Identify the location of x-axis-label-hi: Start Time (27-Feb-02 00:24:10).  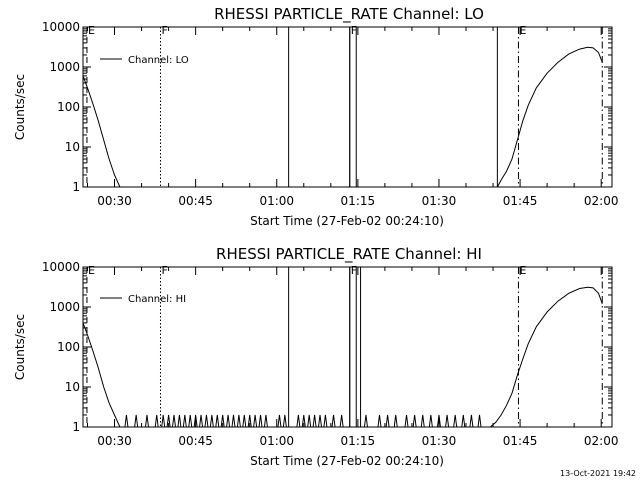
(347, 461).